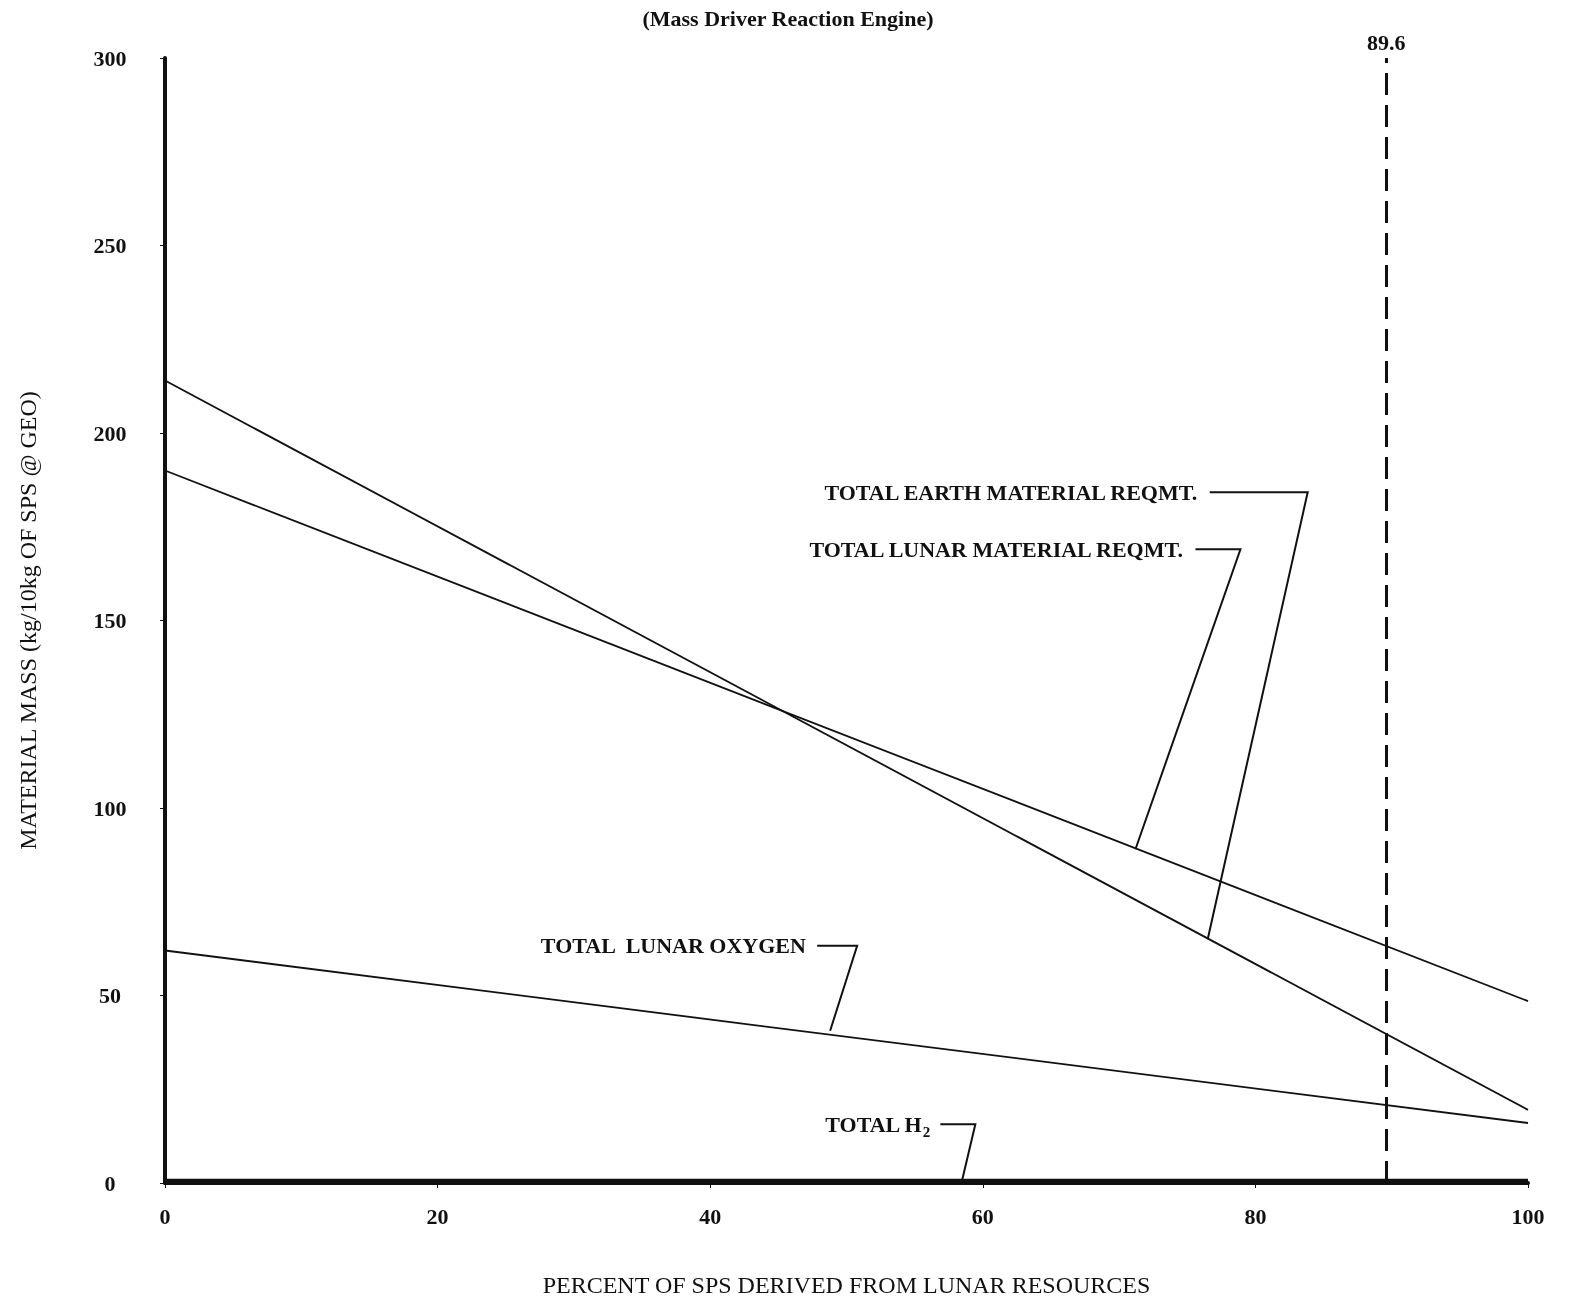  What do you see at coordinates (1011, 492) in the screenshot?
I see `annotation: TOTAL EARTH MATERIAL REQMT.` at bounding box center [1011, 492].